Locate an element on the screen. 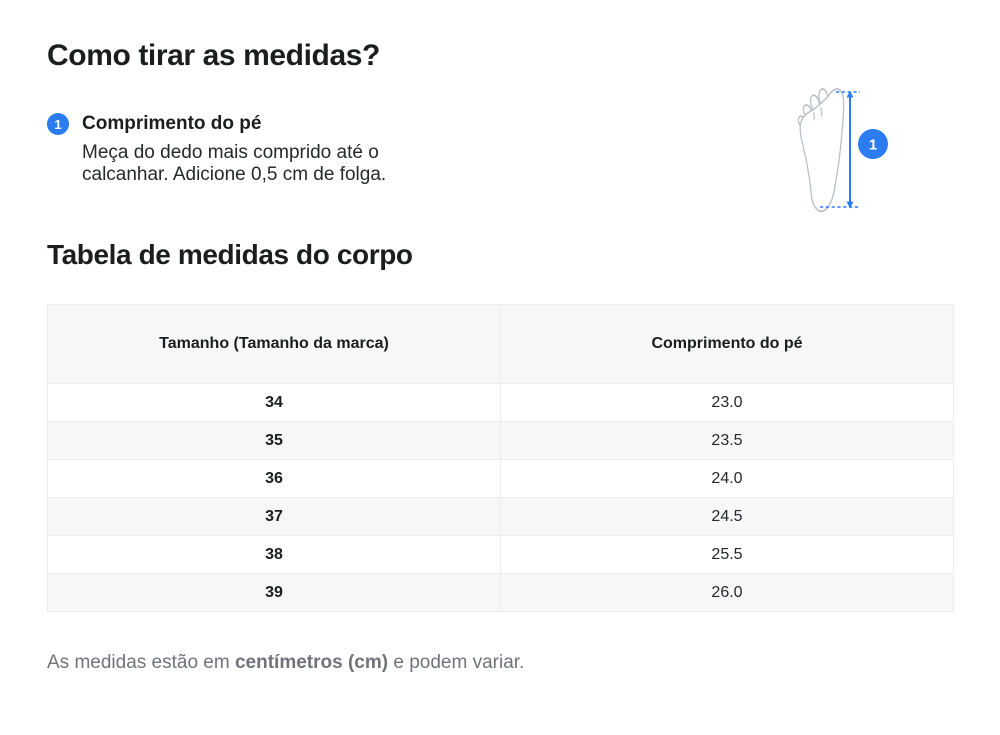 Image resolution: width=1000 pixels, height=735 pixels. size-cell: 39 is located at coordinates (274, 593).